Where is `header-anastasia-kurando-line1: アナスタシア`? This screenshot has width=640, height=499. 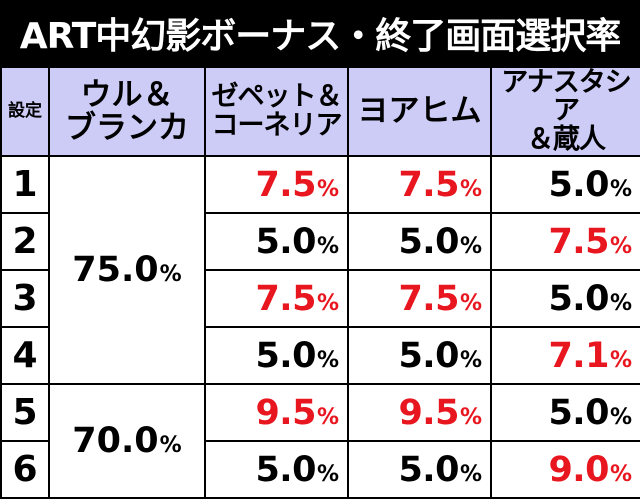 header-anastasia-kurando-line1: アナスタシア is located at coordinates (566, 97).